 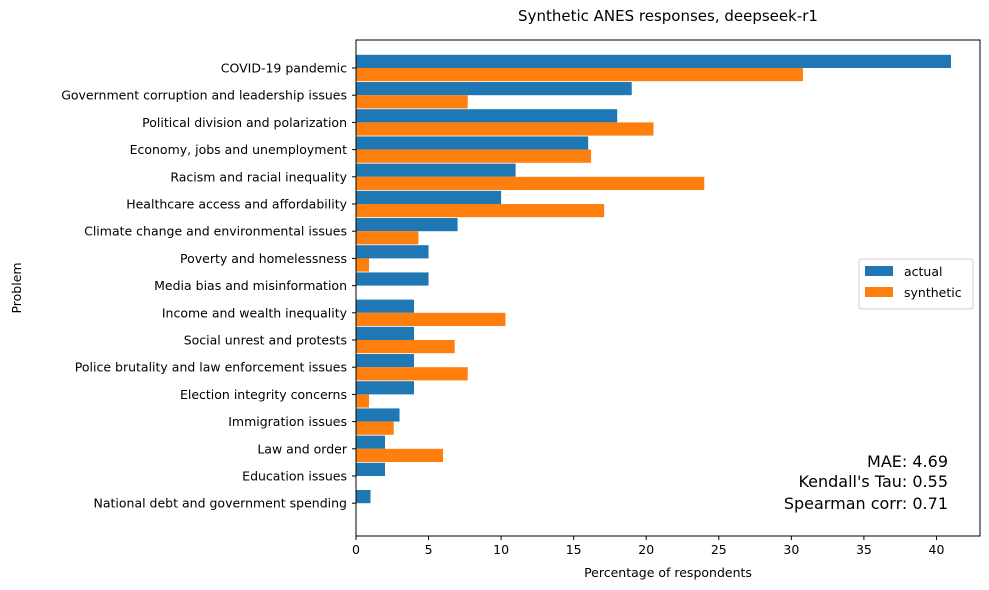 What do you see at coordinates (221, 503) in the screenshot?
I see `category-label: National debt and government spending` at bounding box center [221, 503].